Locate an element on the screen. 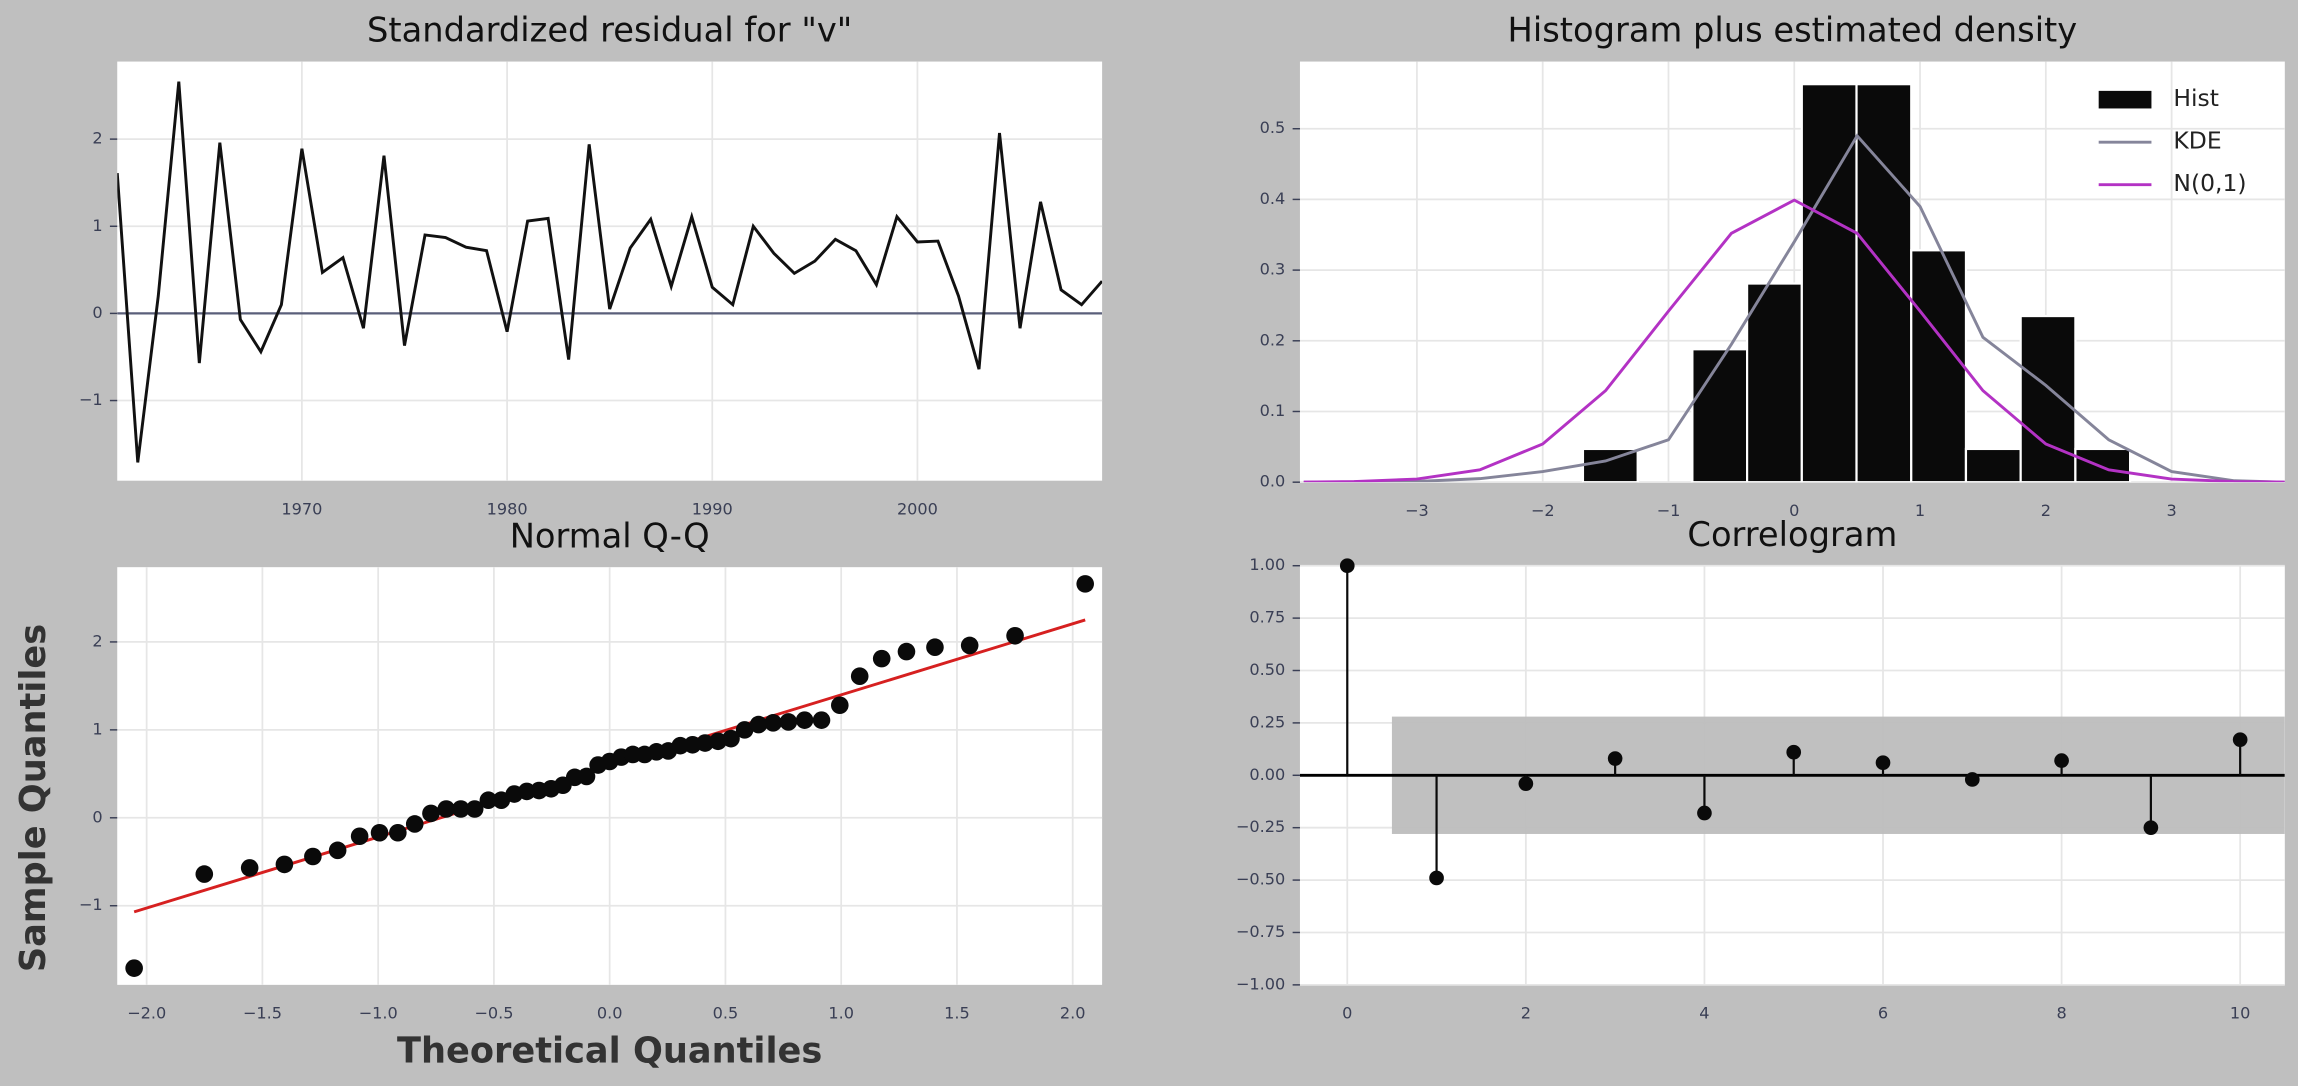  x-tick-label: 2000 is located at coordinates (917, 509).